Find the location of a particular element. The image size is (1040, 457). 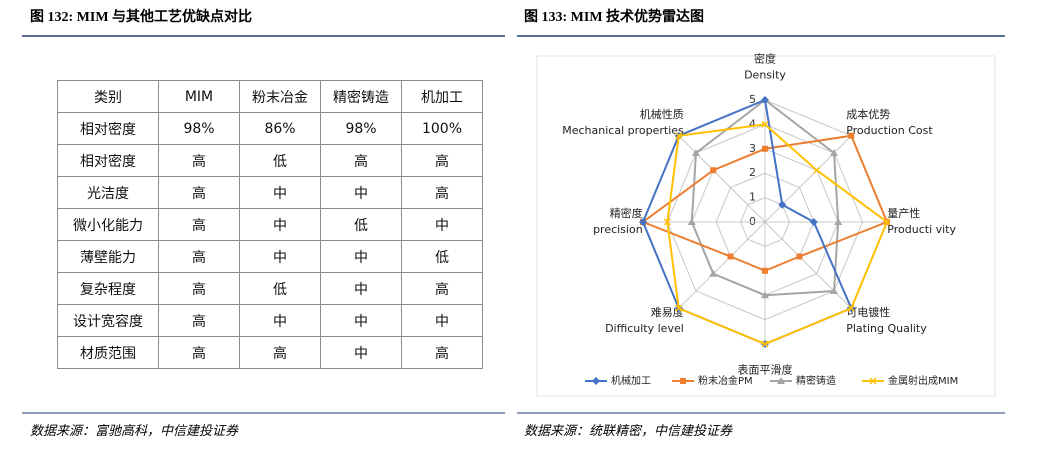

table-row: 相对密度高低高高 is located at coordinates (270, 160).